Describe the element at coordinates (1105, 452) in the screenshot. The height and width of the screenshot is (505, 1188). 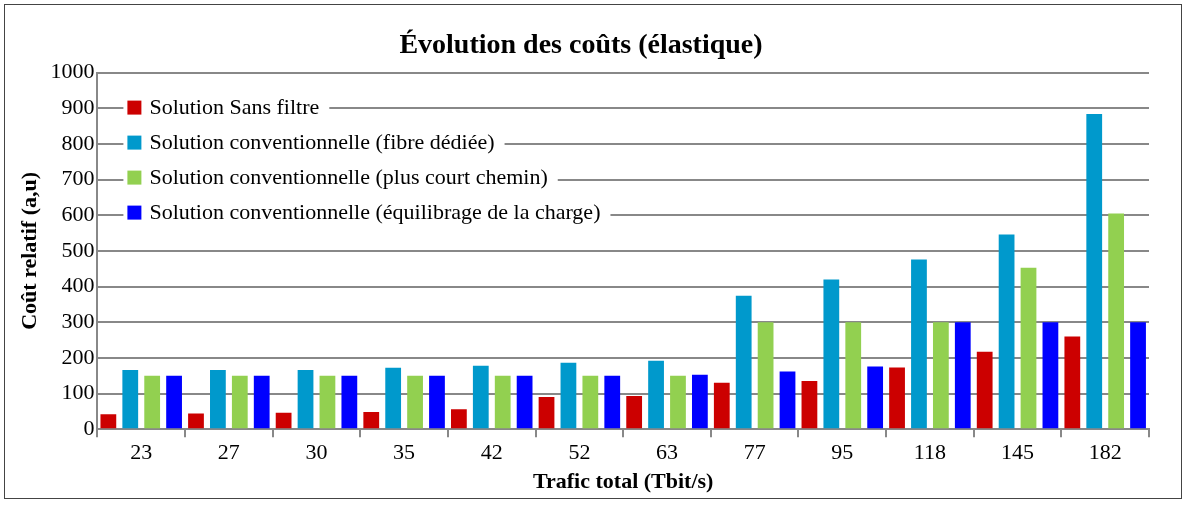
I see `x-tick-label: 182` at that location.